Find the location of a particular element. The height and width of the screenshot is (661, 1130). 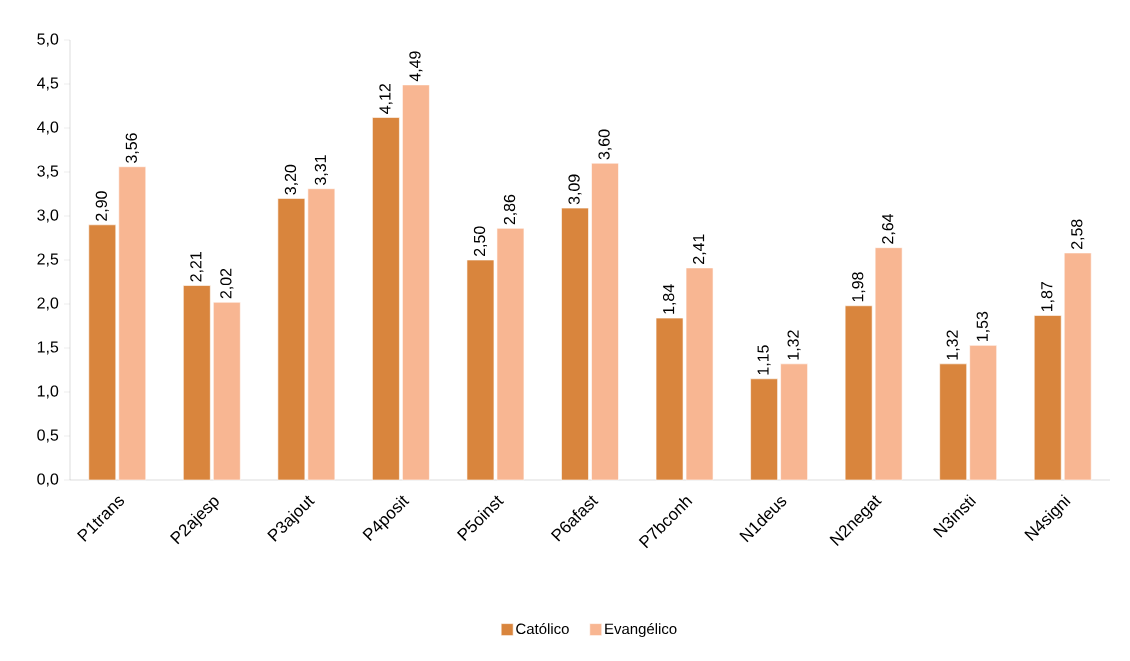

y-tick-label: 3,0 is located at coordinates (48, 216).